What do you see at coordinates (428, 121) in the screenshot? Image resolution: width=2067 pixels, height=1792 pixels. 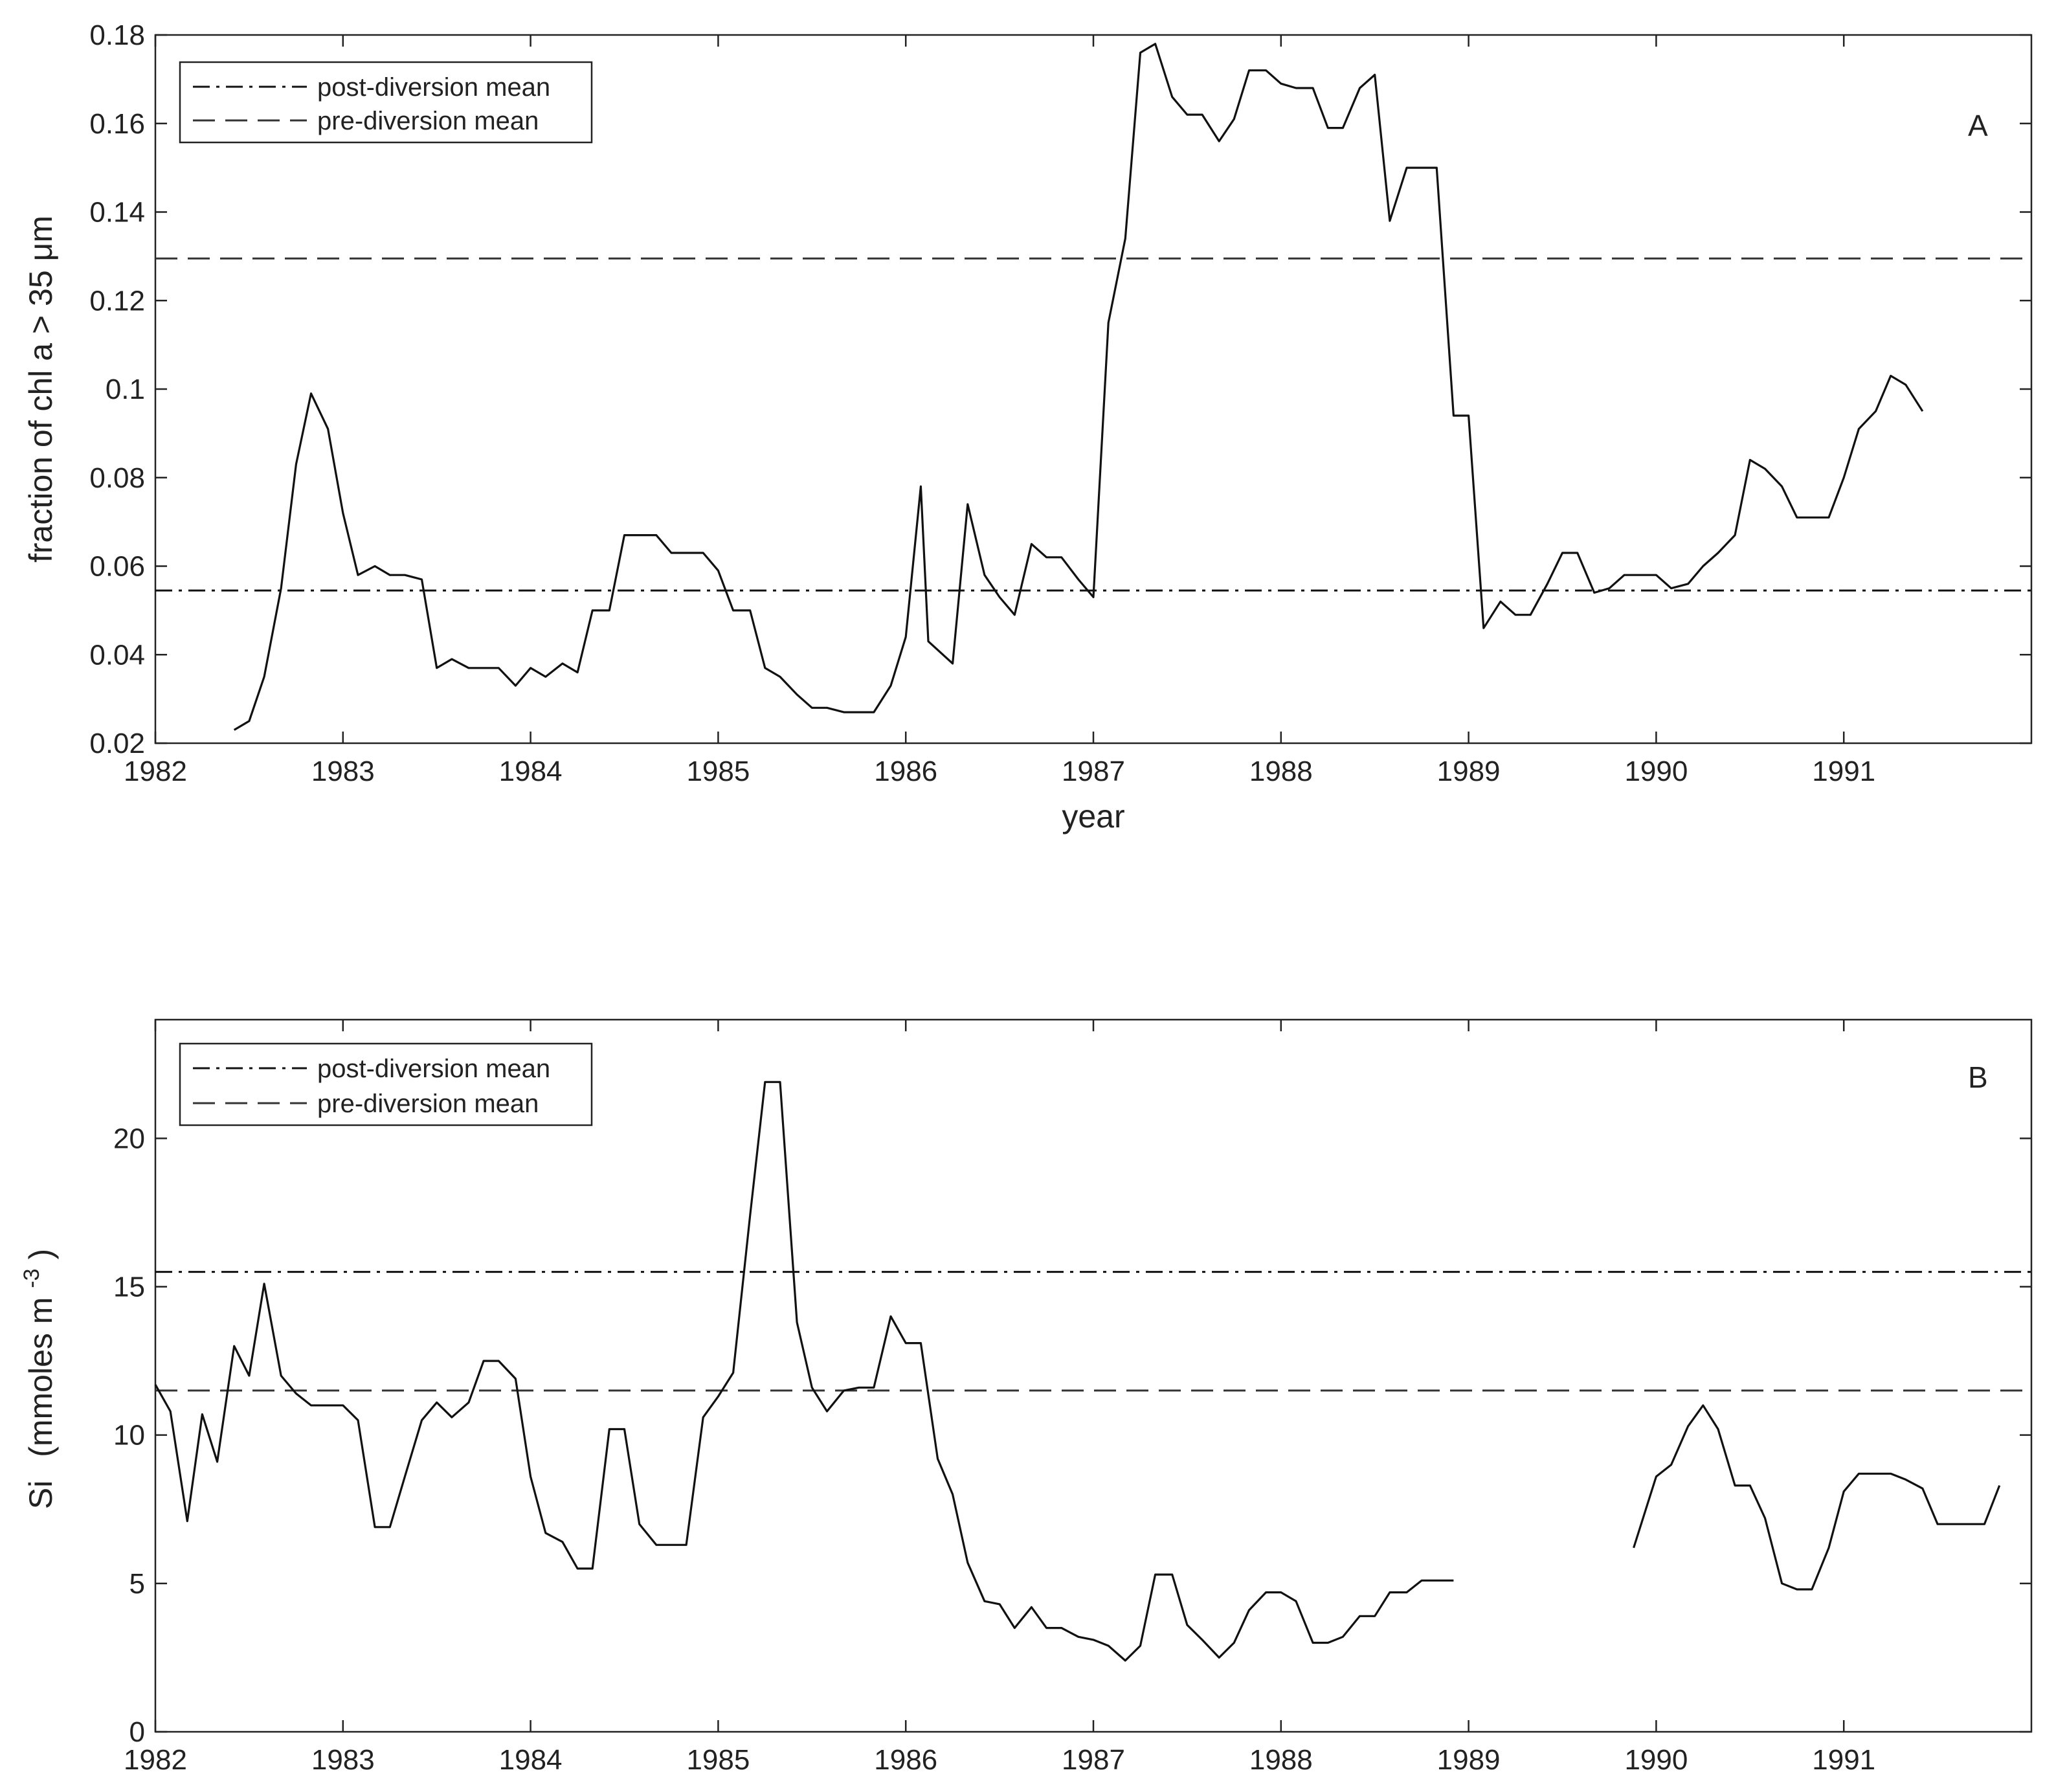 I see `panel-a-legend-pre-label: pre-diversion mean` at bounding box center [428, 121].